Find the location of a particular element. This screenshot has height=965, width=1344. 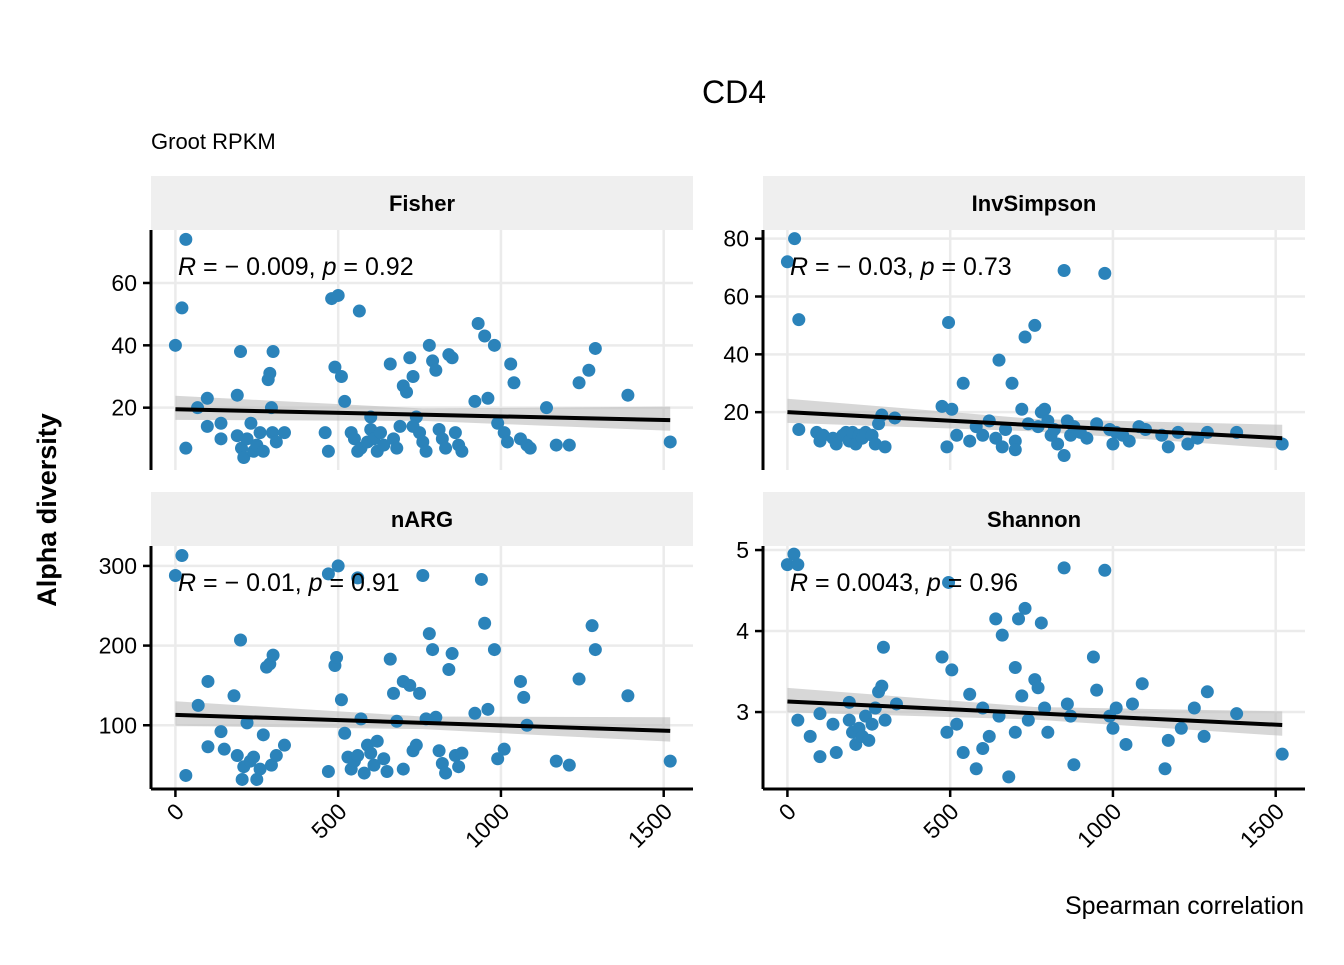

chart-subtitle: Groot RPKM is located at coordinates (213, 141).